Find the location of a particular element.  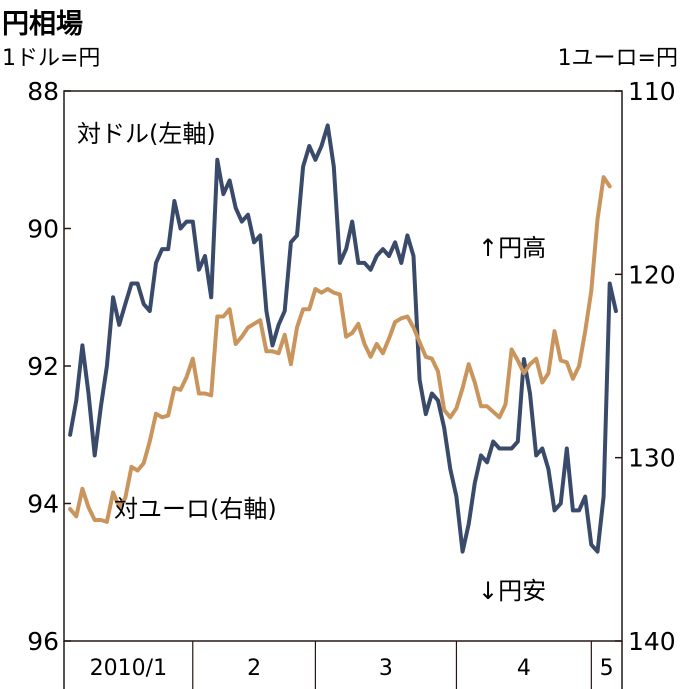

x-tick-label: 4 is located at coordinates (524, 668).